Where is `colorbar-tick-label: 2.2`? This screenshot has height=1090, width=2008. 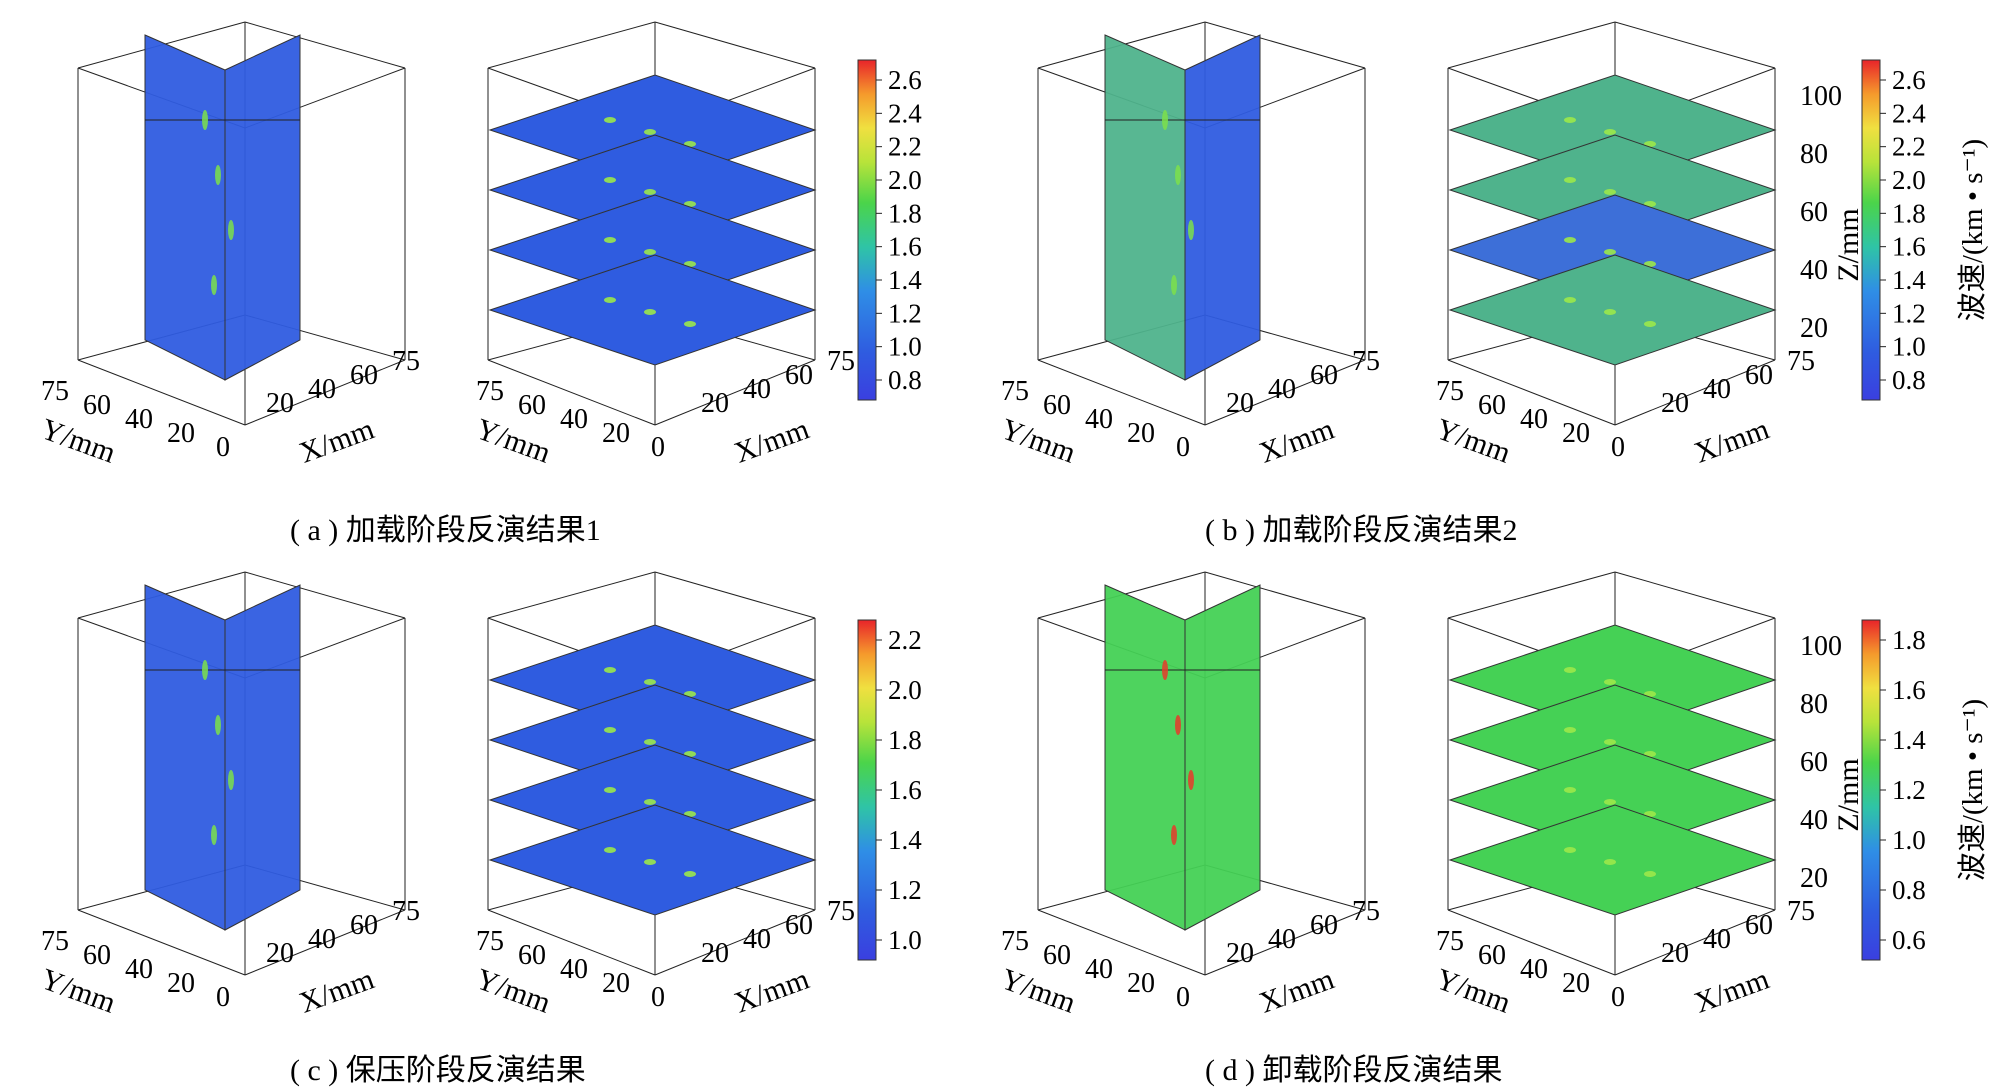 colorbar-tick-label: 2.2 is located at coordinates (1909, 147).